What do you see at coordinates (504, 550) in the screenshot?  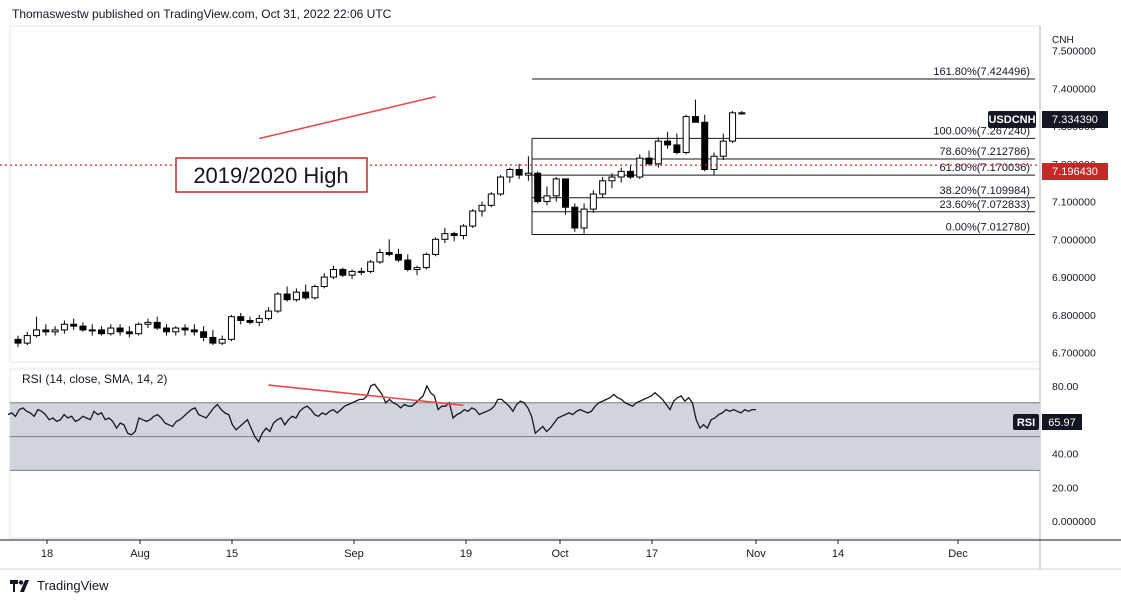 I see `time-axis: 18 Aug 15 Sep 19 Oct 17 Nov 14 Dec` at bounding box center [504, 550].